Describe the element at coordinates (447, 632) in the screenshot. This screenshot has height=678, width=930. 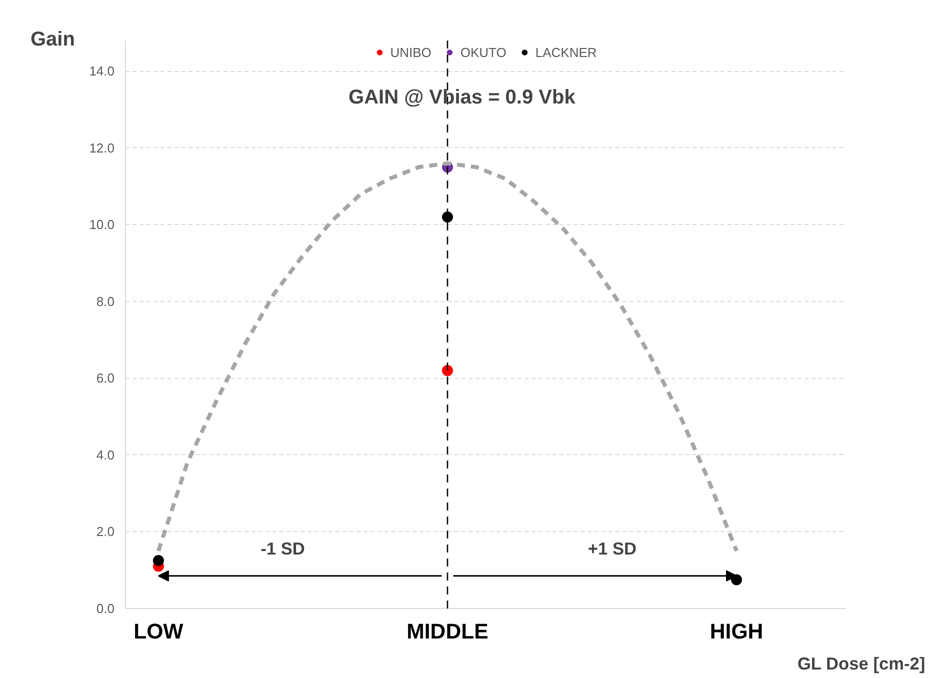
I see `x-tick-label: MIDDLE` at that location.